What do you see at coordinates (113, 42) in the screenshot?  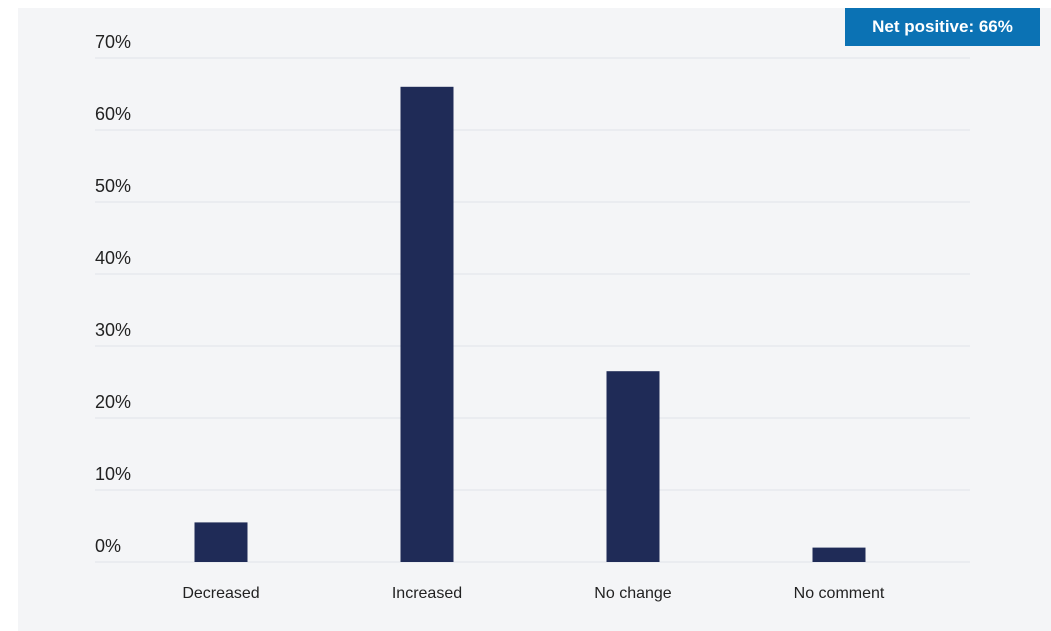 I see `y-tick-label: 70%` at bounding box center [113, 42].